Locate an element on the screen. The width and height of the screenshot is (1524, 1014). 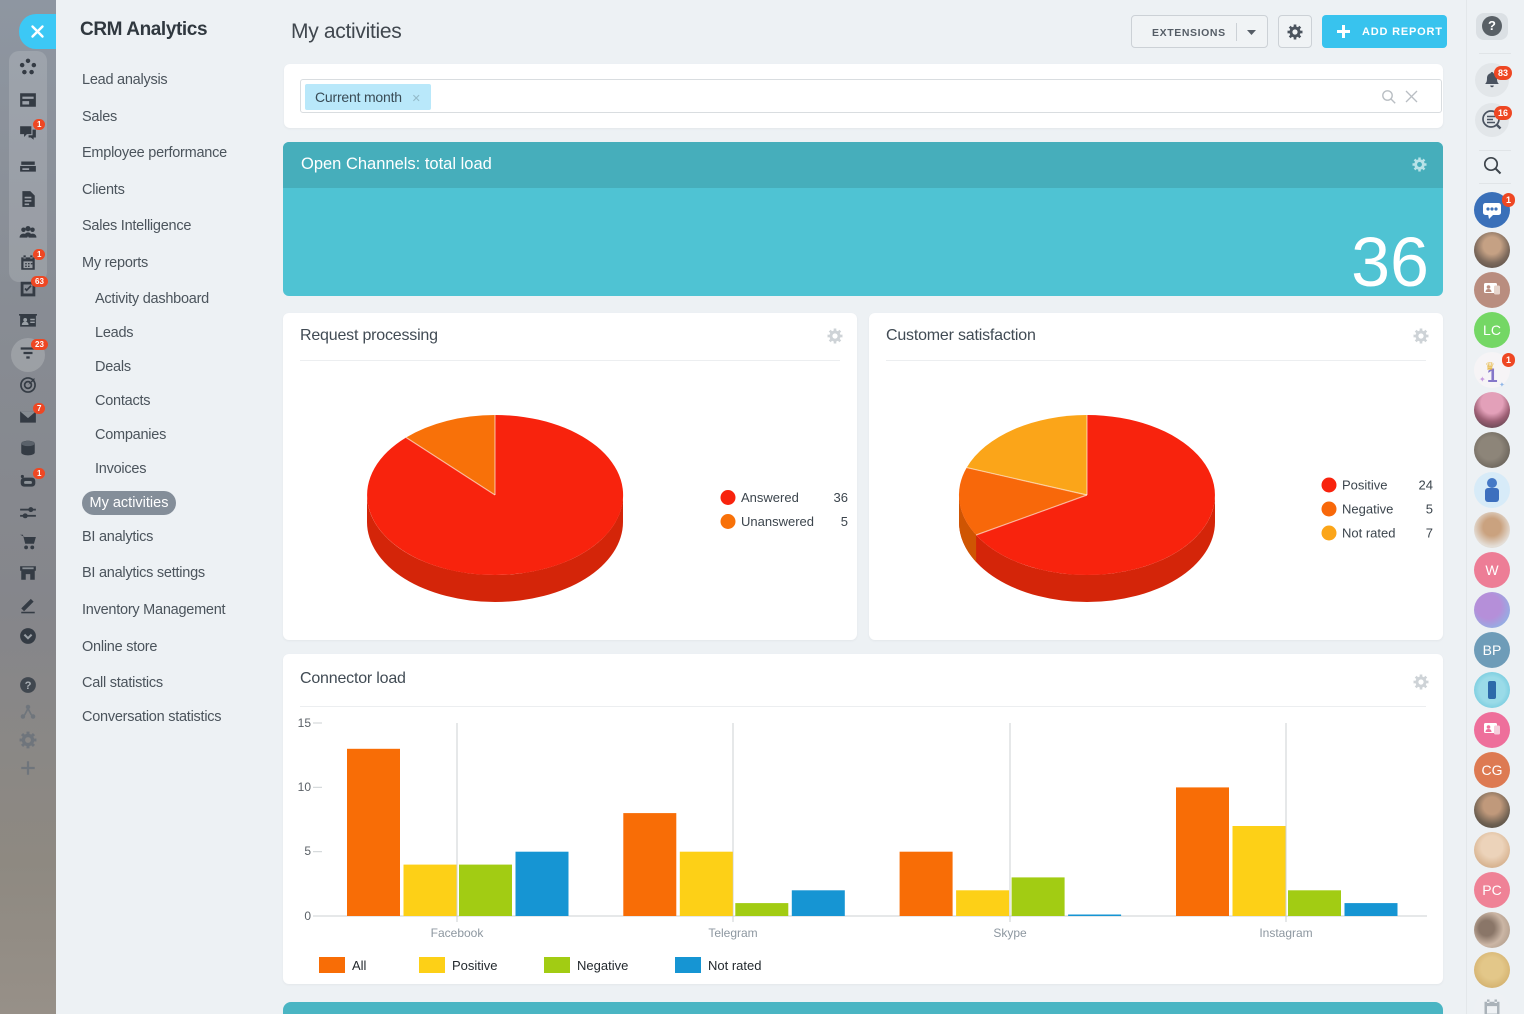
svg-text: Facebook is located at coordinates (458, 933).